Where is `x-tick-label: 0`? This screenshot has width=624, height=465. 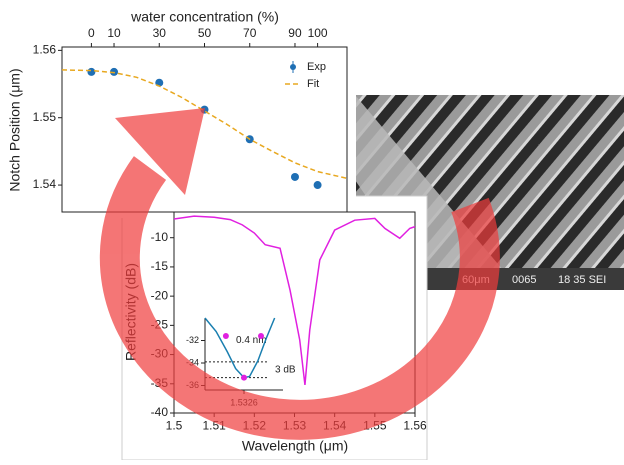
x-tick-label: 0 is located at coordinates (91, 33).